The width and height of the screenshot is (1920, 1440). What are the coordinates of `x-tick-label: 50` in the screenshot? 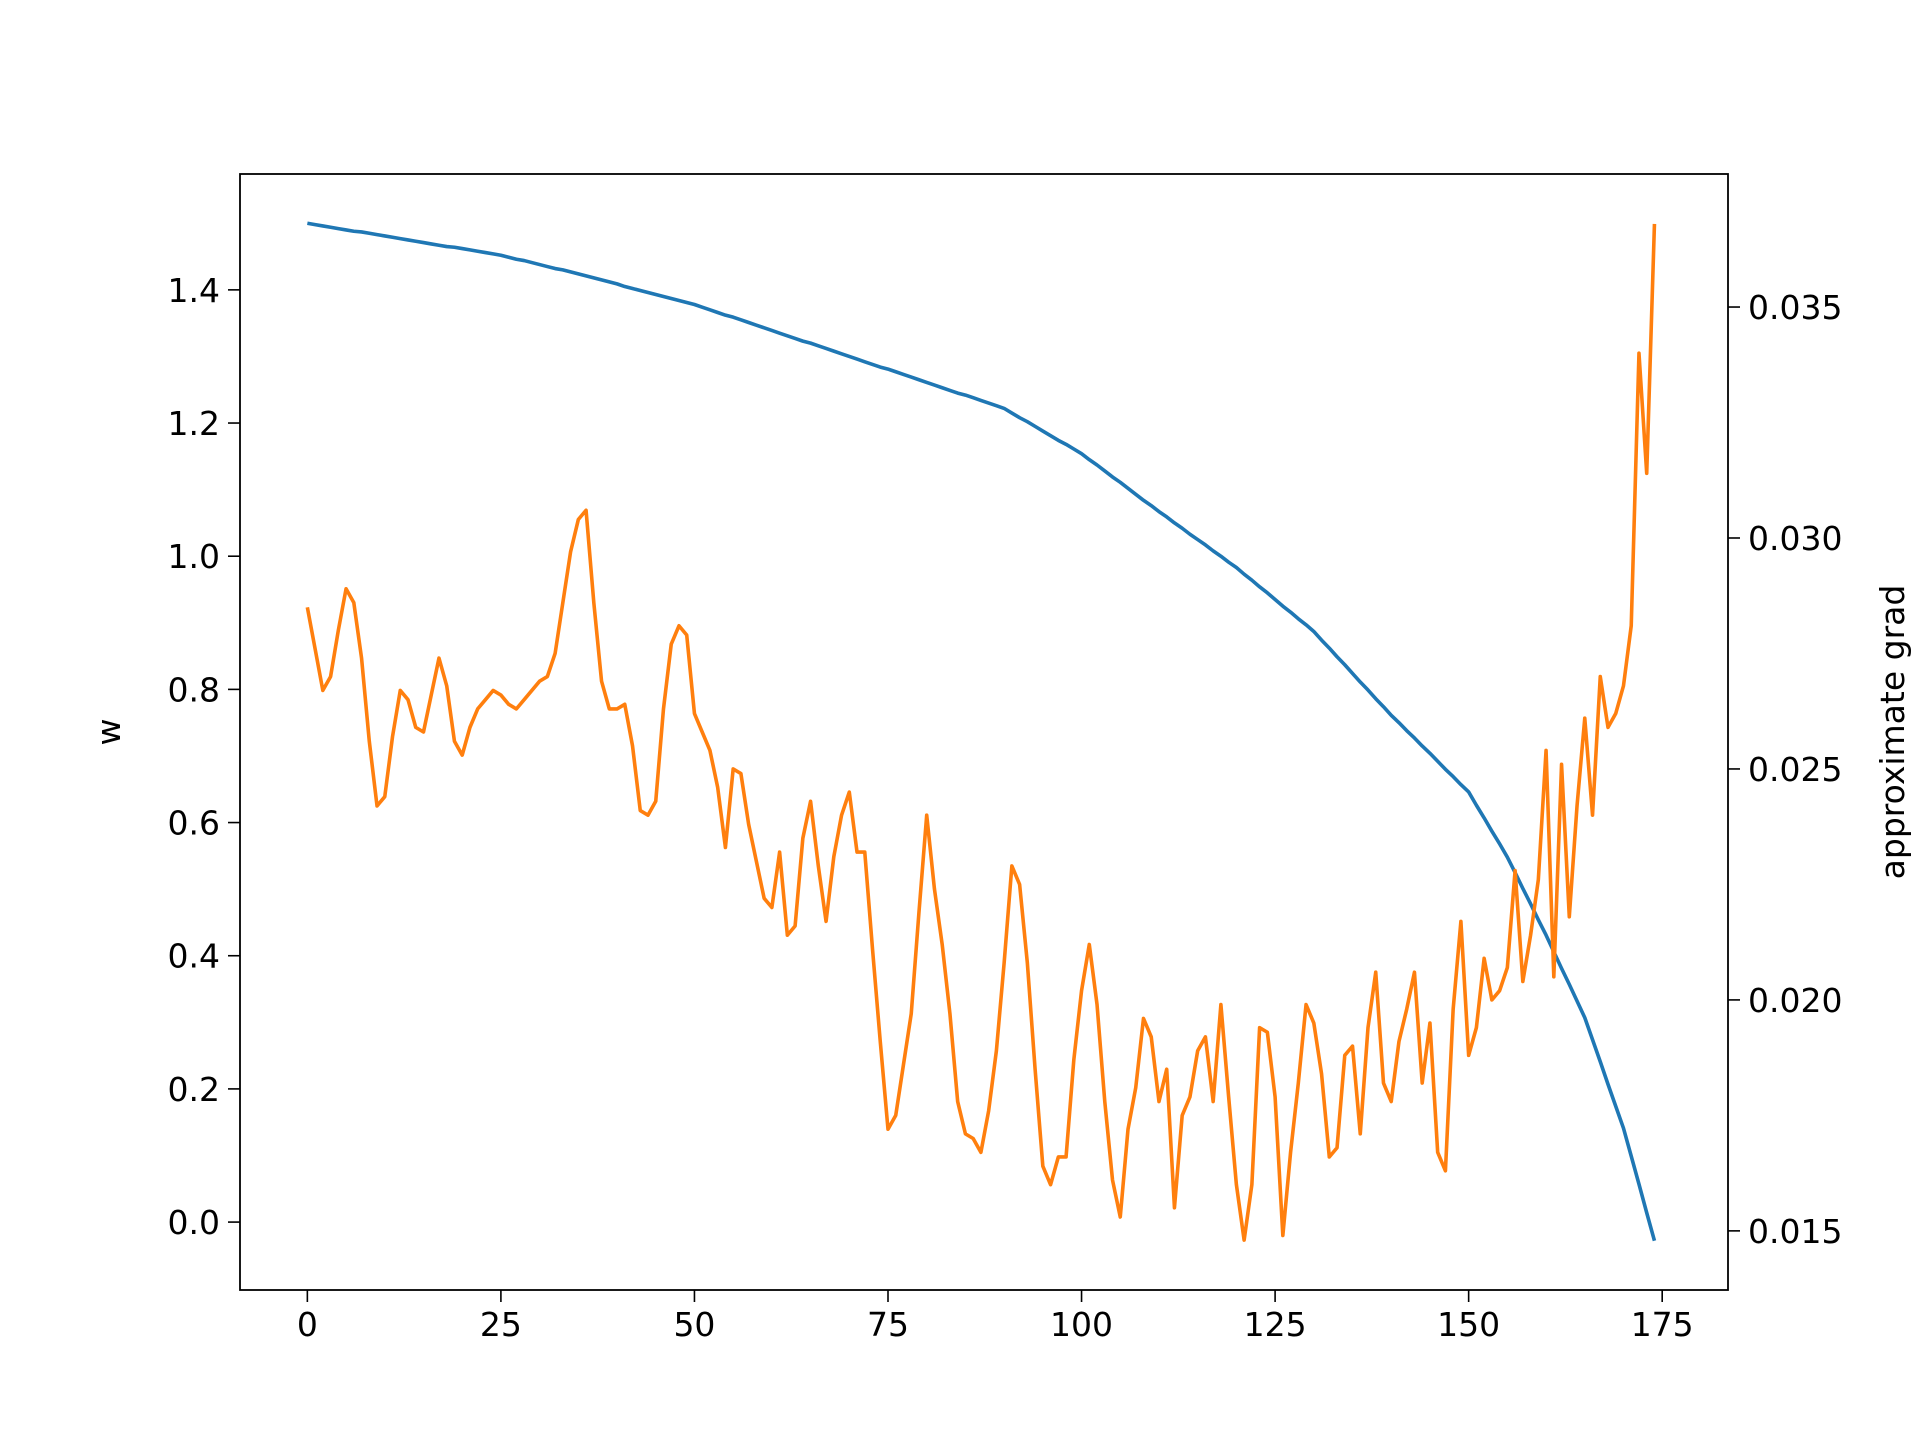 It's located at (694, 1324).